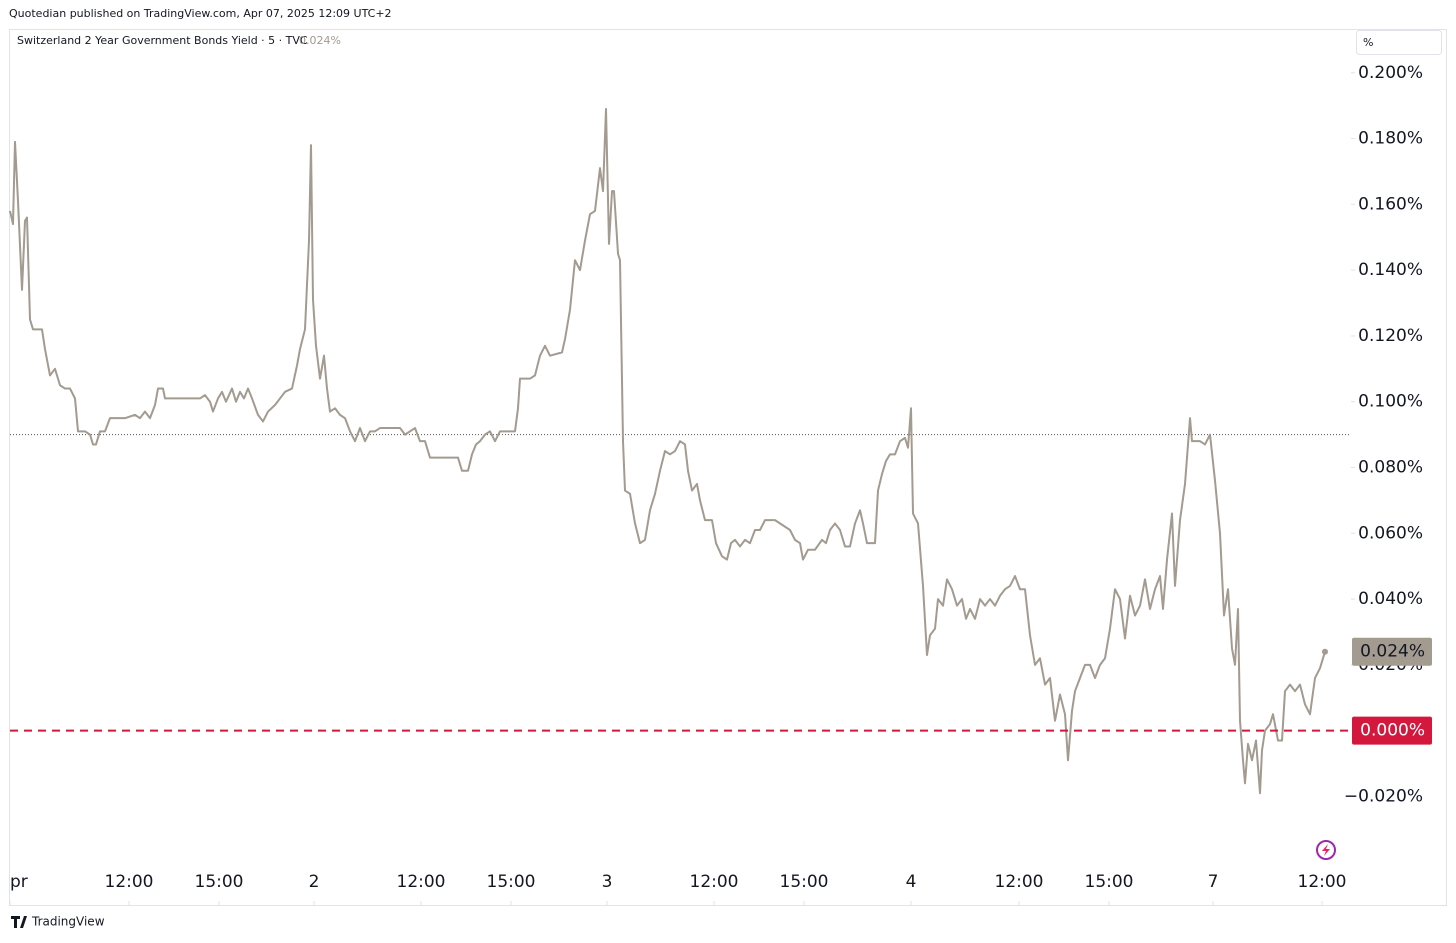  I want to click on y-tick-label: 0.120%, so click(1390, 336).